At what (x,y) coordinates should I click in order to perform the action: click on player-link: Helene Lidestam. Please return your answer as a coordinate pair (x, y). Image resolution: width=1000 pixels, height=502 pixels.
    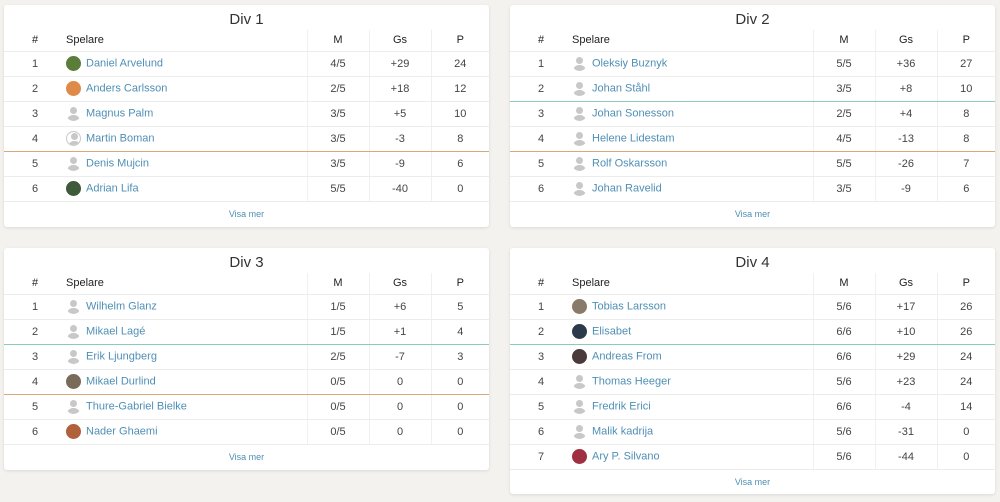
    Looking at the image, I should click on (633, 138).